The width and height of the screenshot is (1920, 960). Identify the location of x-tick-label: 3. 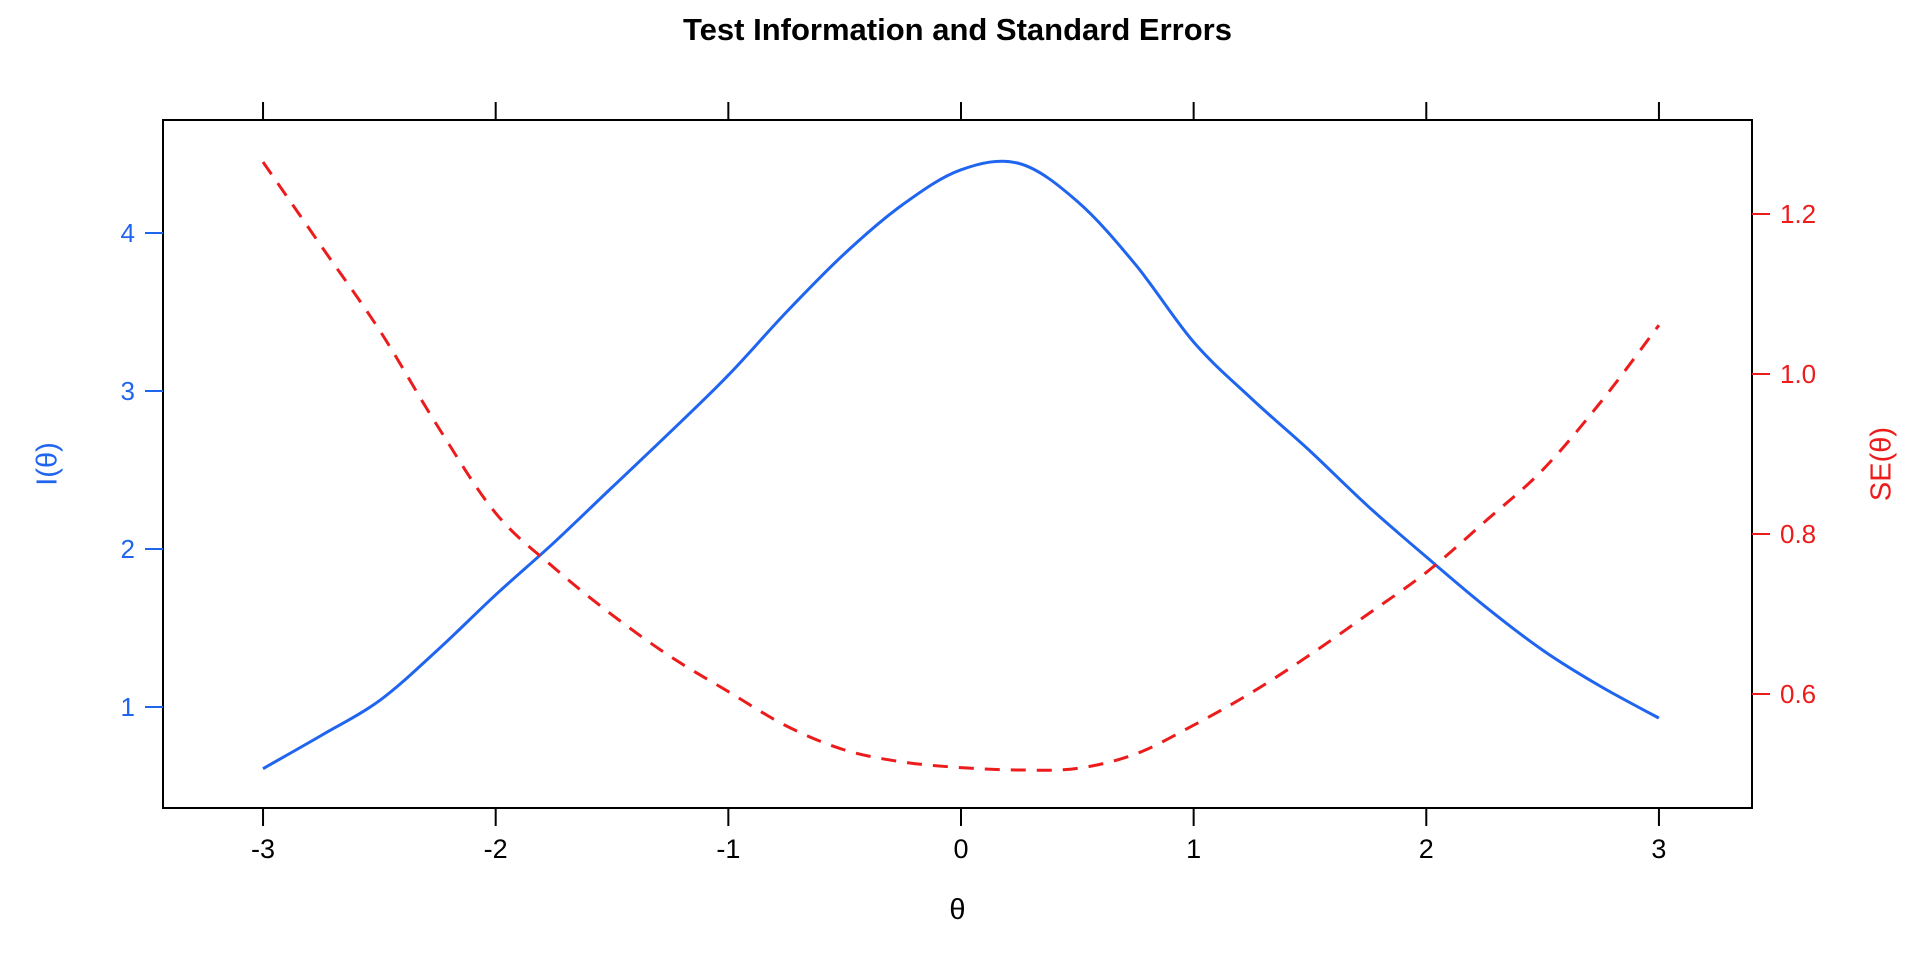
(1658, 849).